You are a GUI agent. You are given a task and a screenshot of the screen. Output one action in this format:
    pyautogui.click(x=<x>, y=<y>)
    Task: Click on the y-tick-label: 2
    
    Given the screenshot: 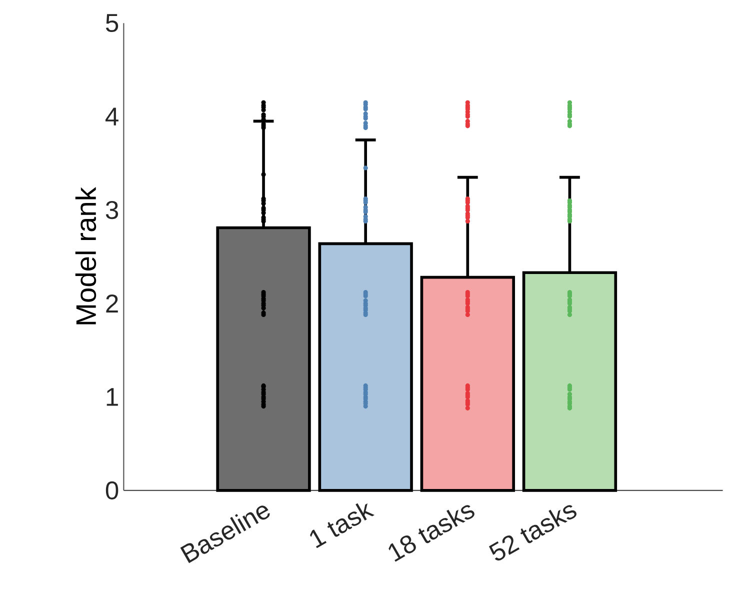 What is the action you would take?
    pyautogui.click(x=112, y=303)
    